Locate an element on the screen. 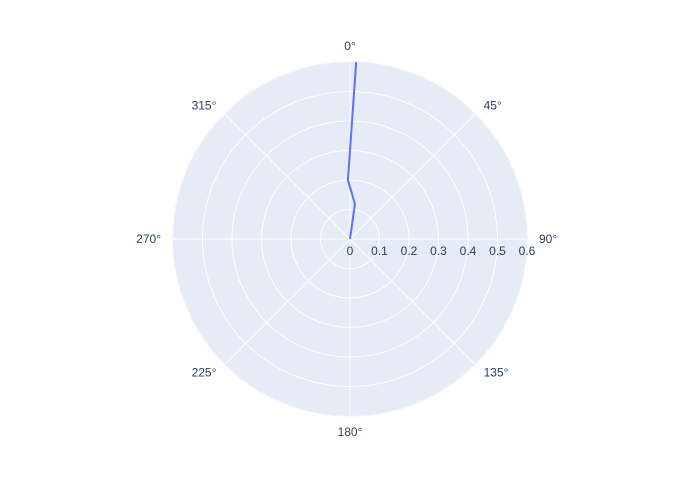 This screenshot has width=700, height=500. angular-tick-label: 315° is located at coordinates (204, 105).